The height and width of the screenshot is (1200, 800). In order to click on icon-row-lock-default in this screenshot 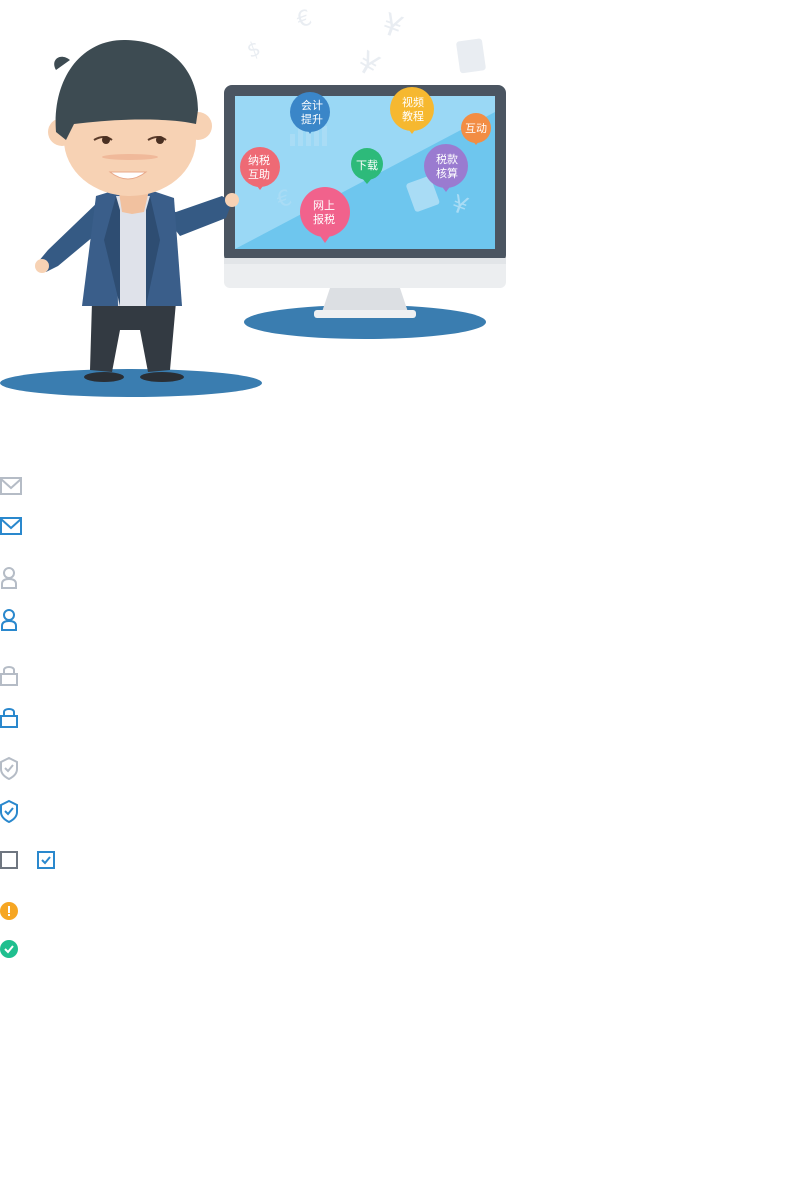, I will do `click(12, 675)`.